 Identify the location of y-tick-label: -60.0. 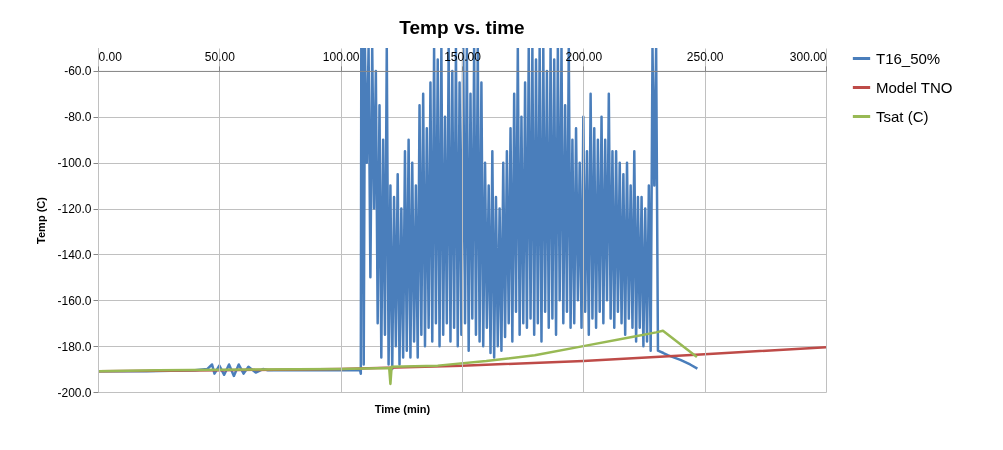
(78, 71).